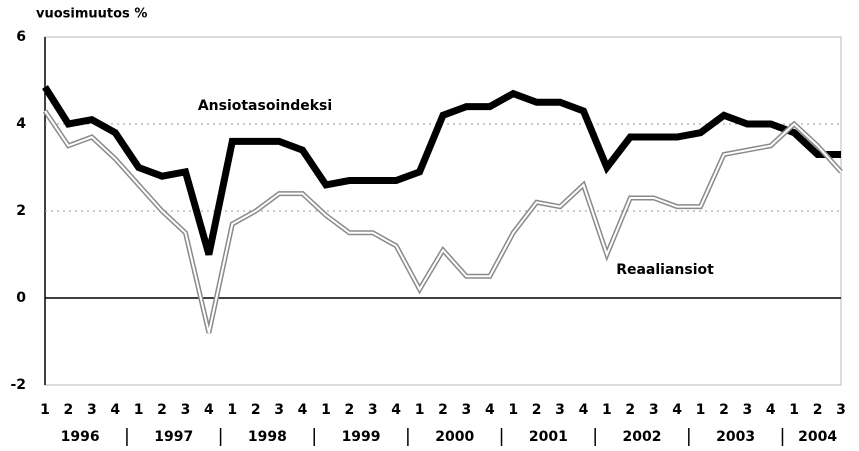  What do you see at coordinates (21, 37) in the screenshot?
I see `y-tick-label: 6` at bounding box center [21, 37].